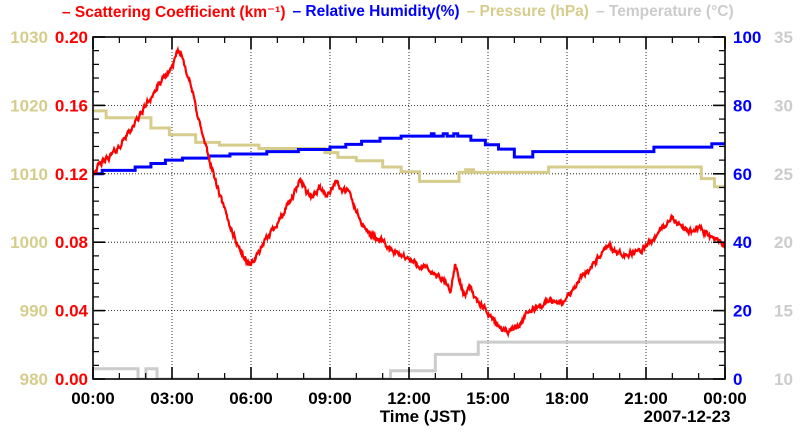 This screenshot has width=800, height=434. I want to click on legend-item-scattering: – Scattering Coefficient (km⁻¹), so click(174, 12).